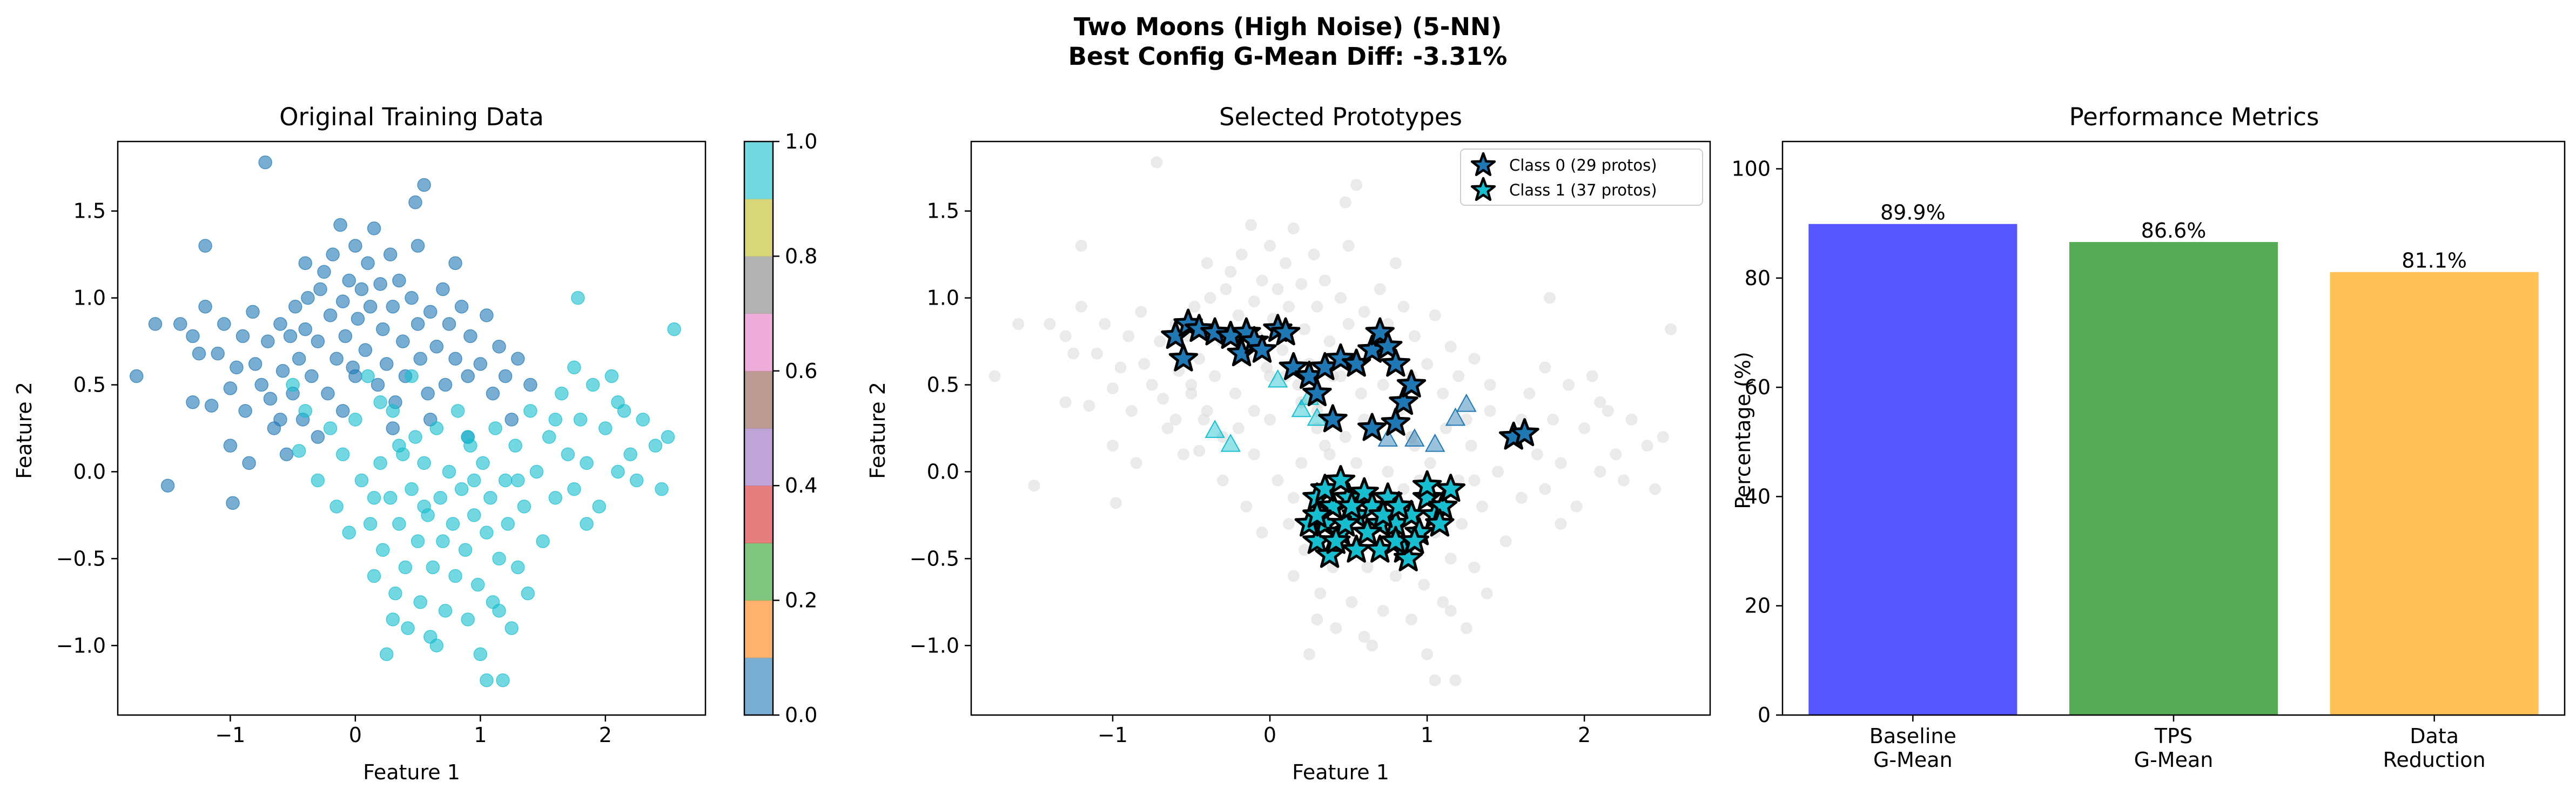 The image size is (2576, 802). Describe the element at coordinates (943, 211) in the screenshot. I see `y-tick-label: 1.5` at that location.